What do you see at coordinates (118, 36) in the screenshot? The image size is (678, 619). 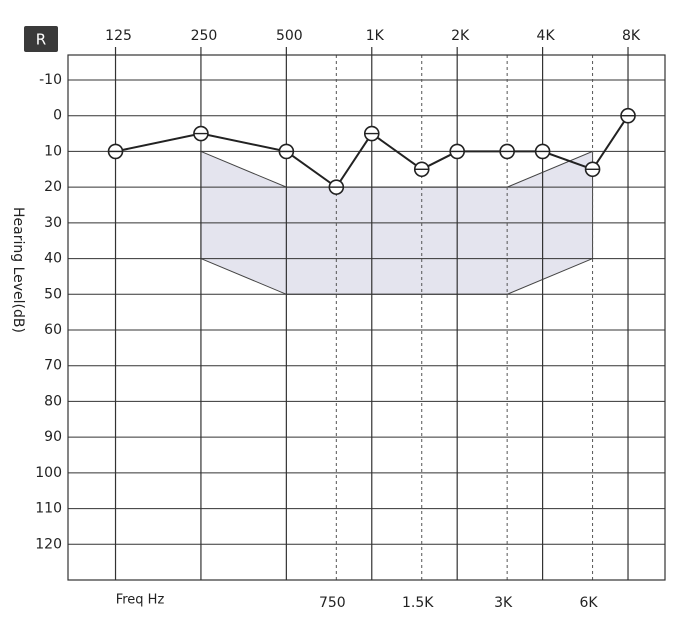 I see `x-tick-label: 125` at bounding box center [118, 36].